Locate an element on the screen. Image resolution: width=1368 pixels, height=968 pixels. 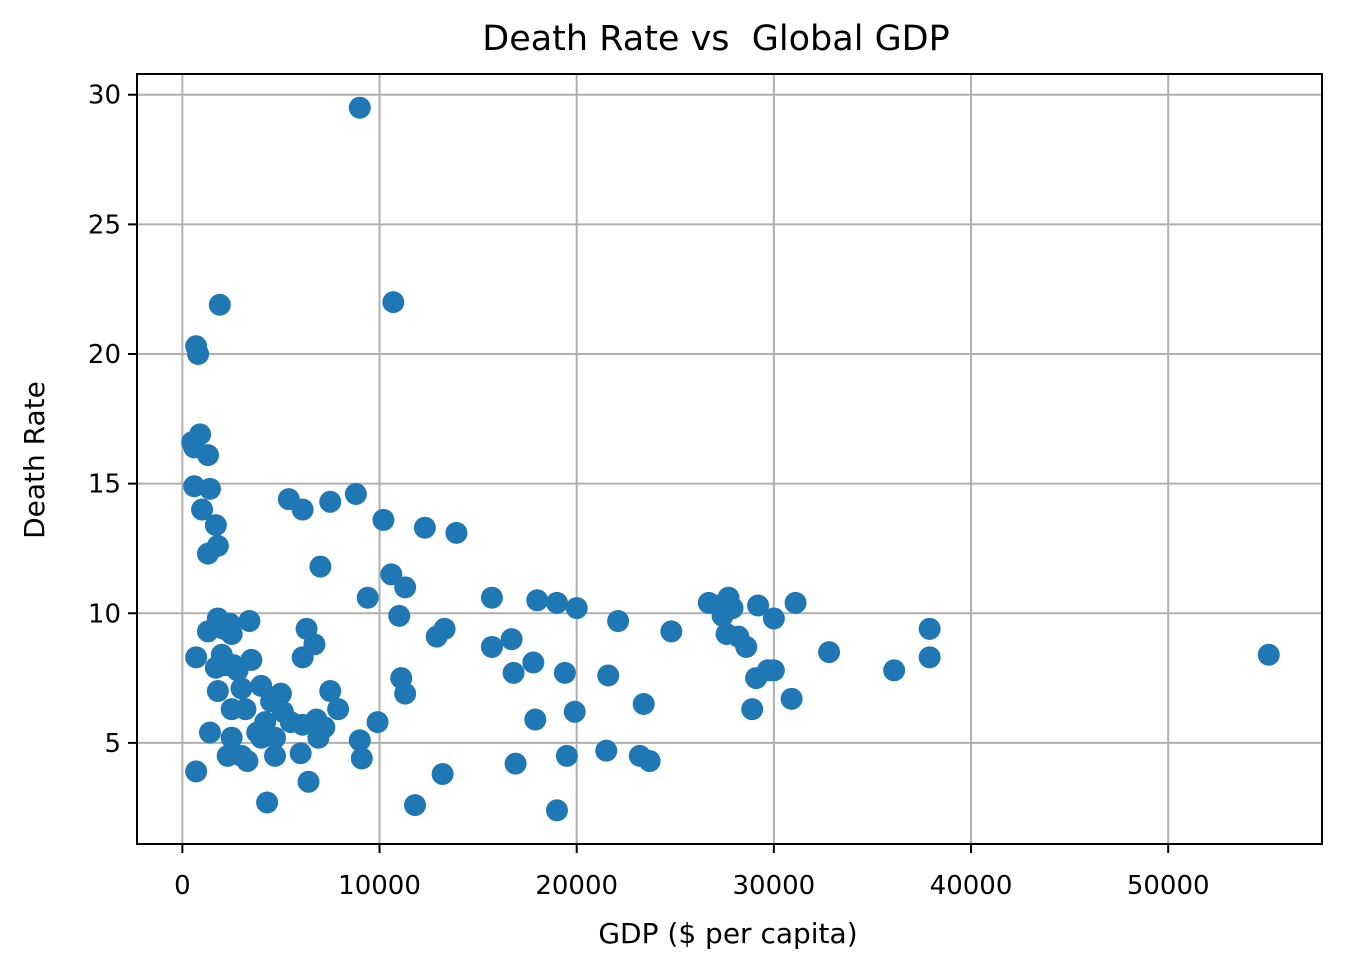
chart-title: Death Rate vs Global GDP is located at coordinates (716, 39).